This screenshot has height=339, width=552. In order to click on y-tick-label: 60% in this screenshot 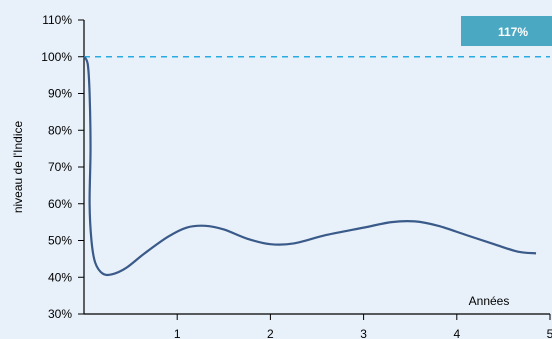, I will do `click(60, 204)`.